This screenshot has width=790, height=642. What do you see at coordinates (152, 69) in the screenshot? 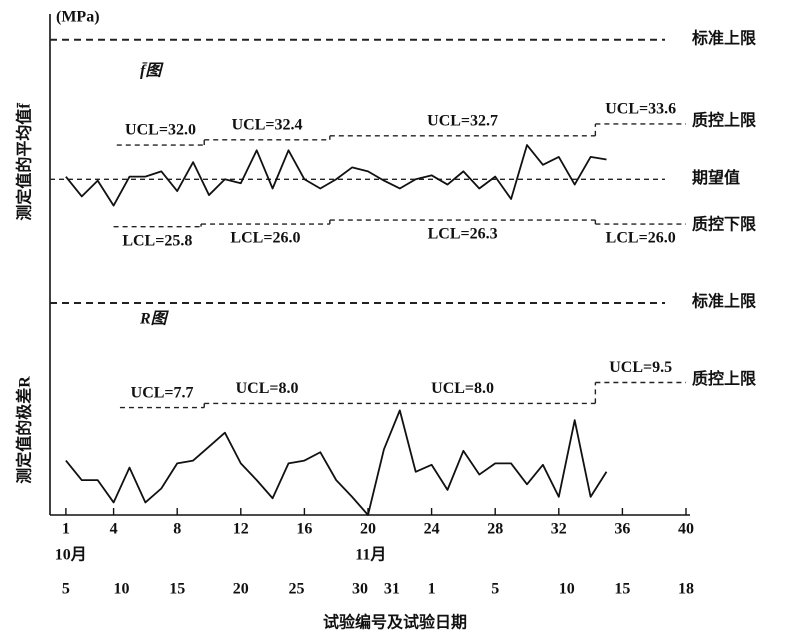
I see `panel-title: f̄图` at bounding box center [152, 69].